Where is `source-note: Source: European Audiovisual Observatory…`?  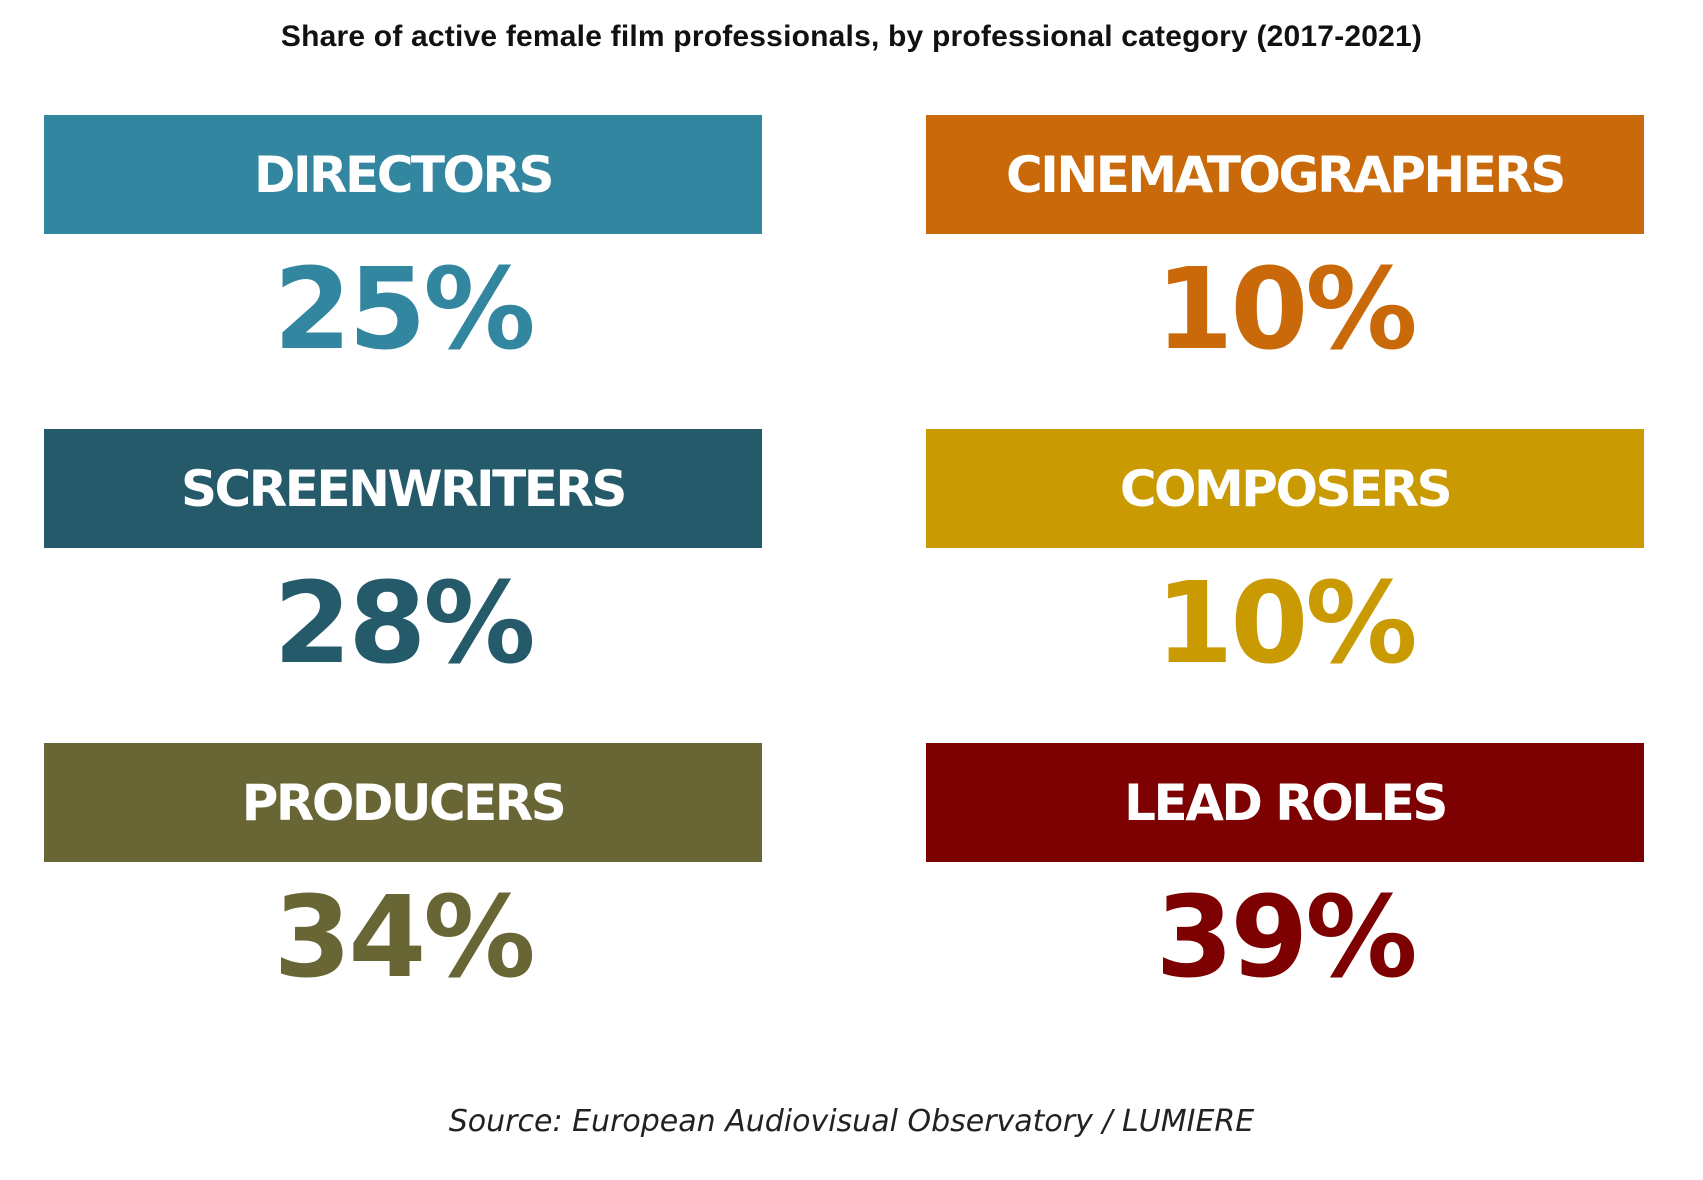
source-note: Source: European Audiovisual Observatory… is located at coordinates (851, 1121).